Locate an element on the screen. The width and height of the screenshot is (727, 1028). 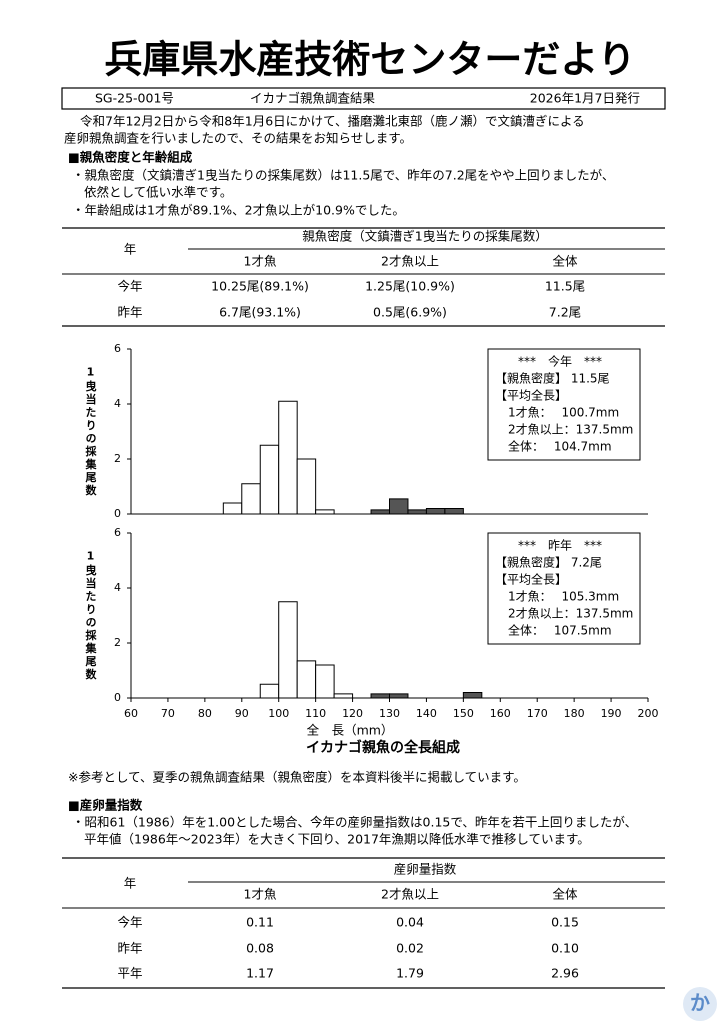
note: ※参考として、夏季の親魚調査結果（親魚密度）を本資料後半に掲載しています。 is located at coordinates (297, 777).